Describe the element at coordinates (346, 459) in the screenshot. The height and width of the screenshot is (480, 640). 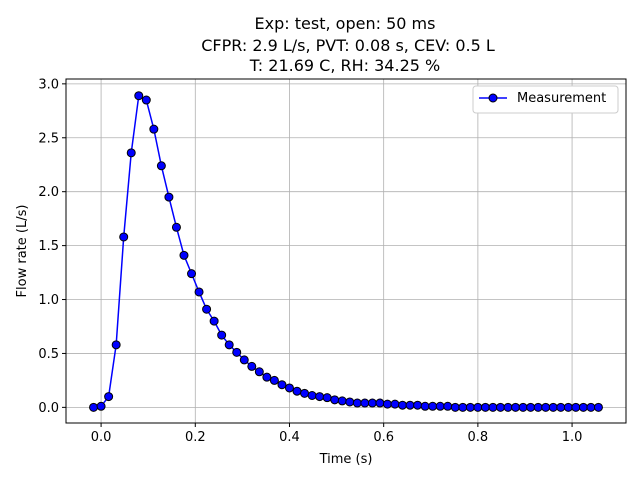
I see `x-axis-label: Time (s)` at that location.